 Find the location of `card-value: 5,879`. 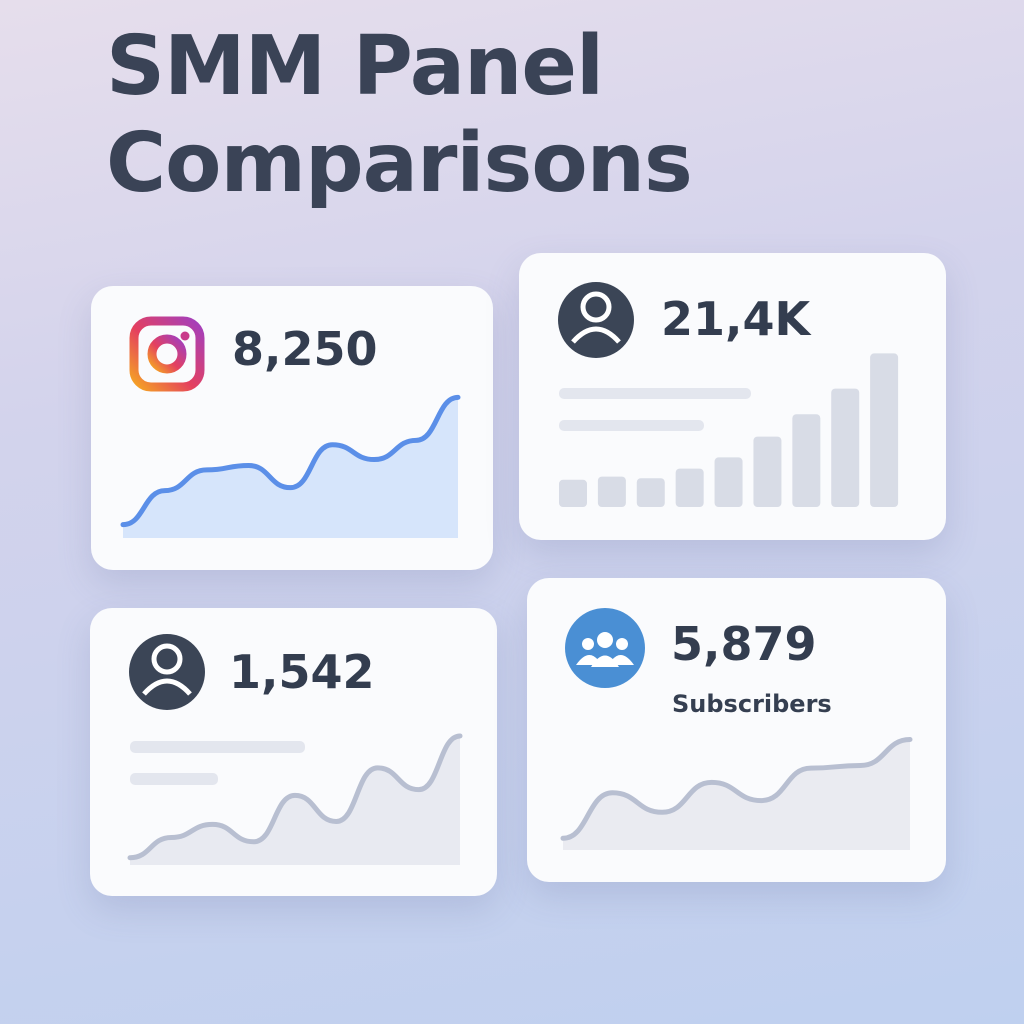

card-value: 5,879 is located at coordinates (744, 644).